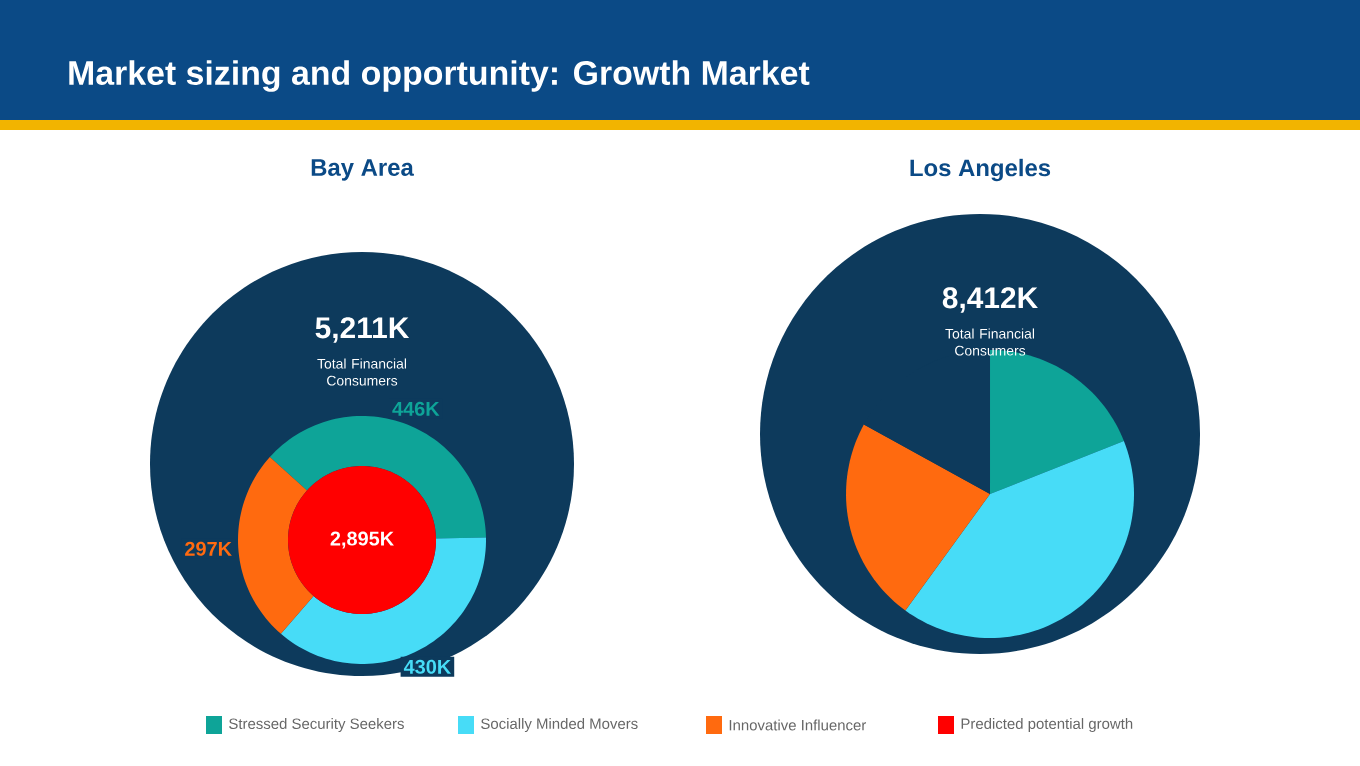 Image resolution: width=1360 pixels, height=766 pixels. I want to click on text: 5,211K, so click(362, 330).